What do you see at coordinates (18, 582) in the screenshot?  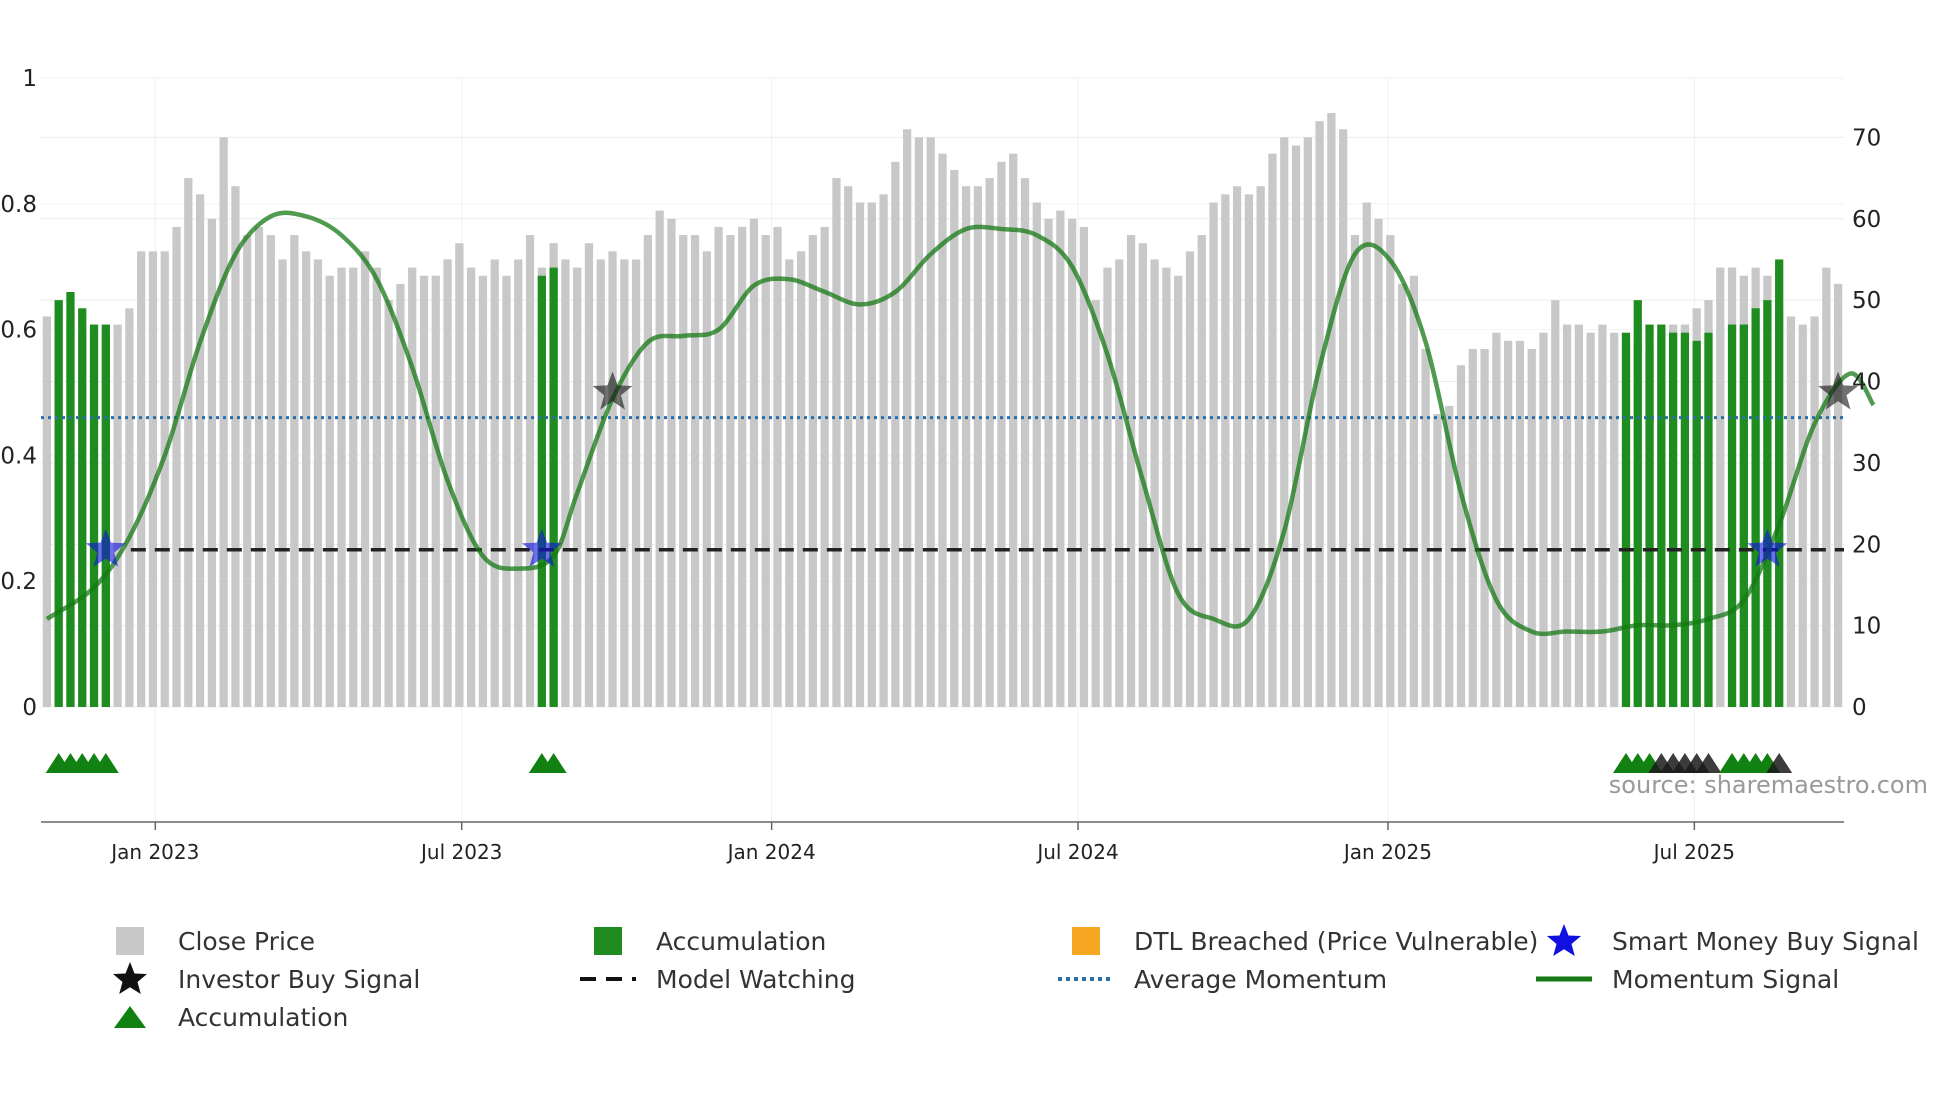 I see `y-left-tick-label: 0.2` at bounding box center [18, 582].